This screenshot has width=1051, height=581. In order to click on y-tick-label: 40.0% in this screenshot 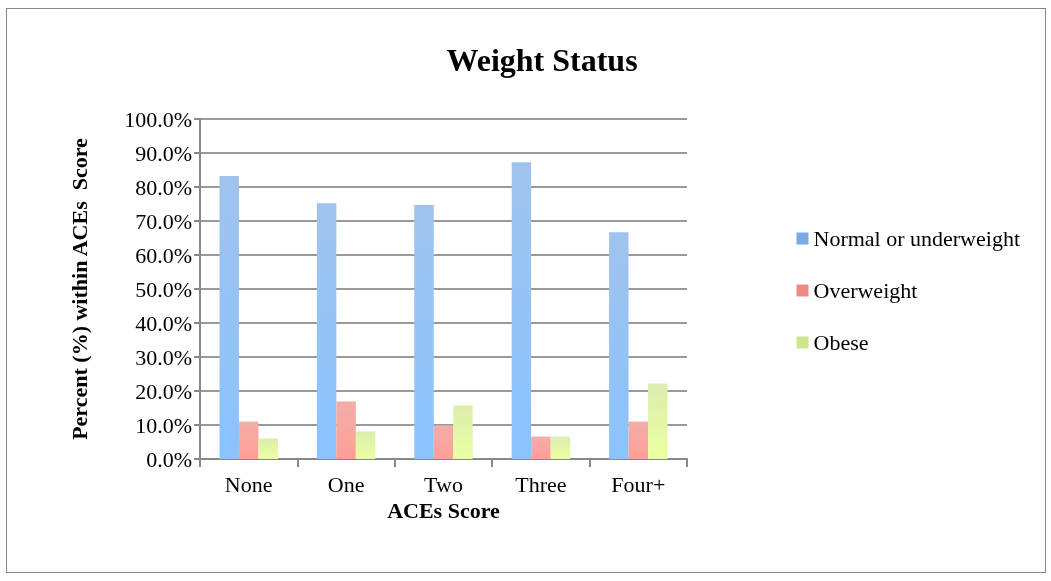, I will do `click(163, 323)`.